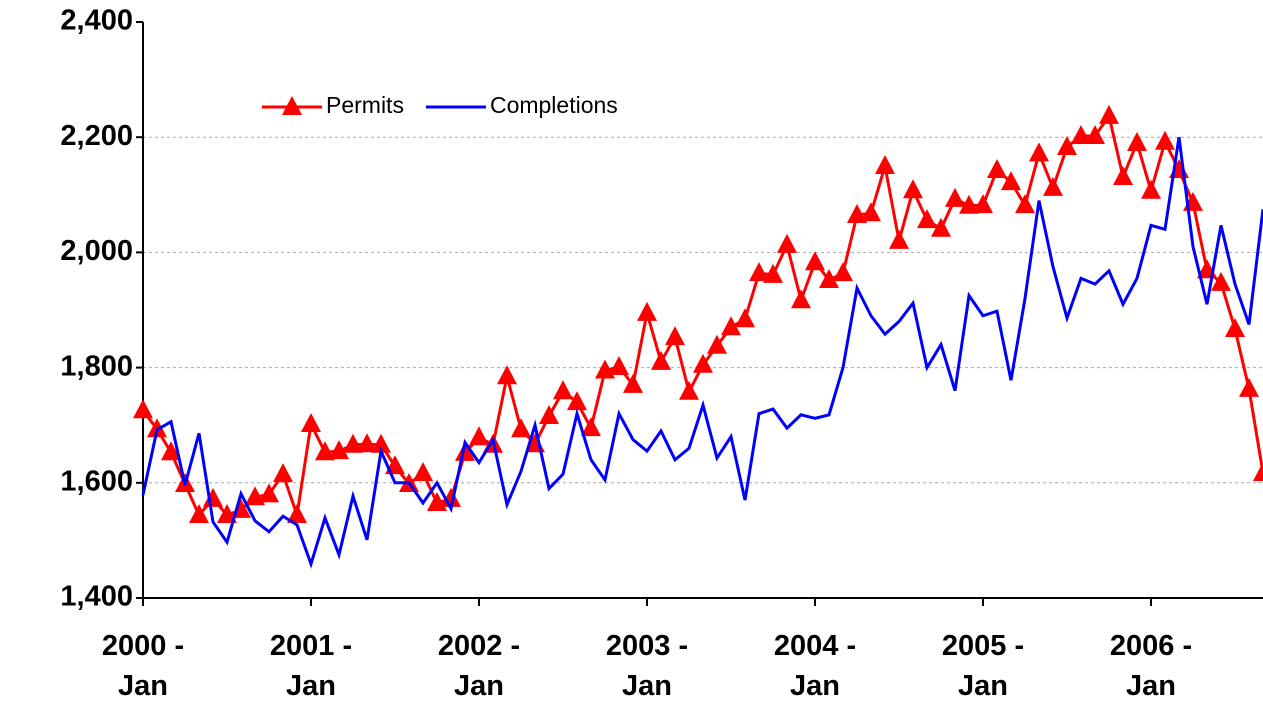 The image size is (1263, 719). I want to click on x-tick-label: 2005 - Jan, so click(983, 666).